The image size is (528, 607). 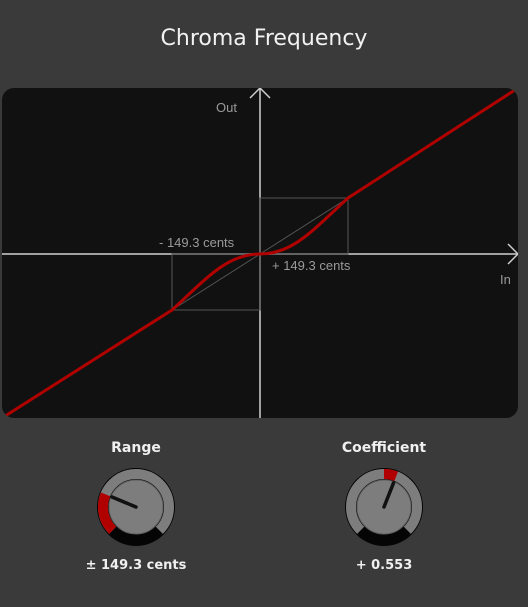 What do you see at coordinates (226, 107) in the screenshot?
I see `out-axis-label: Out` at bounding box center [226, 107].